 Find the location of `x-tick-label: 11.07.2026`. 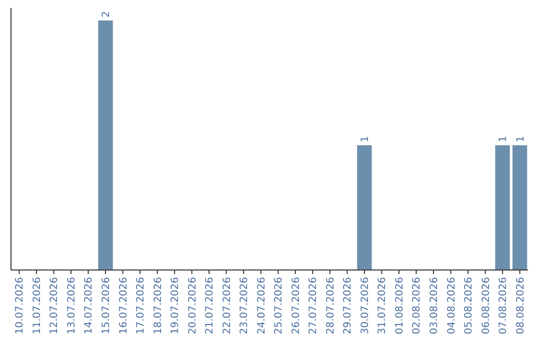

x-tick-label: 11.07.2026 is located at coordinates (37, 305).